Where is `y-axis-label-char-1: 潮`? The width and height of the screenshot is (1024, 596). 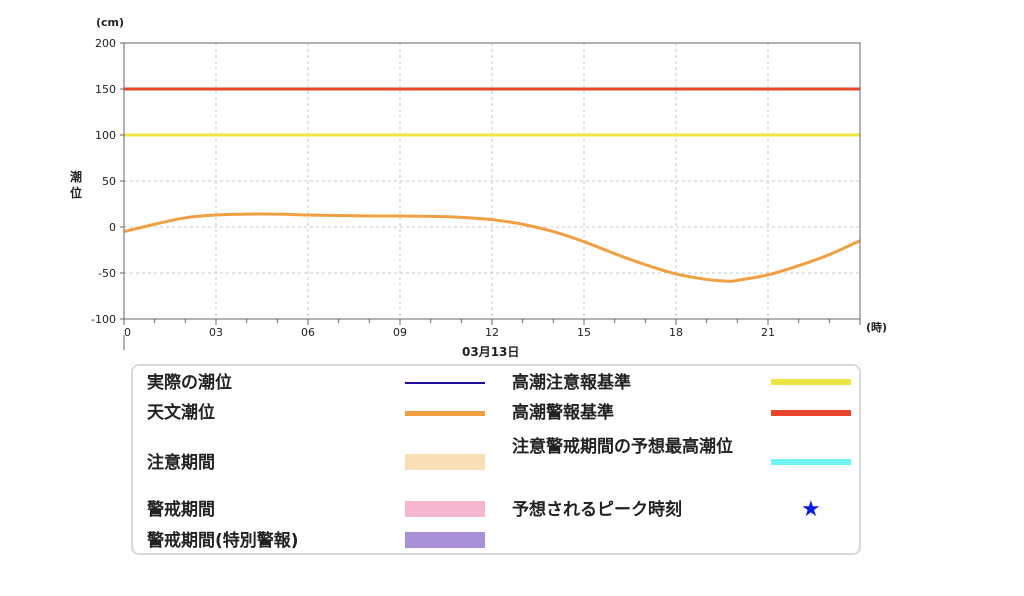
y-axis-label-char-1: 潮 is located at coordinates (76, 176).